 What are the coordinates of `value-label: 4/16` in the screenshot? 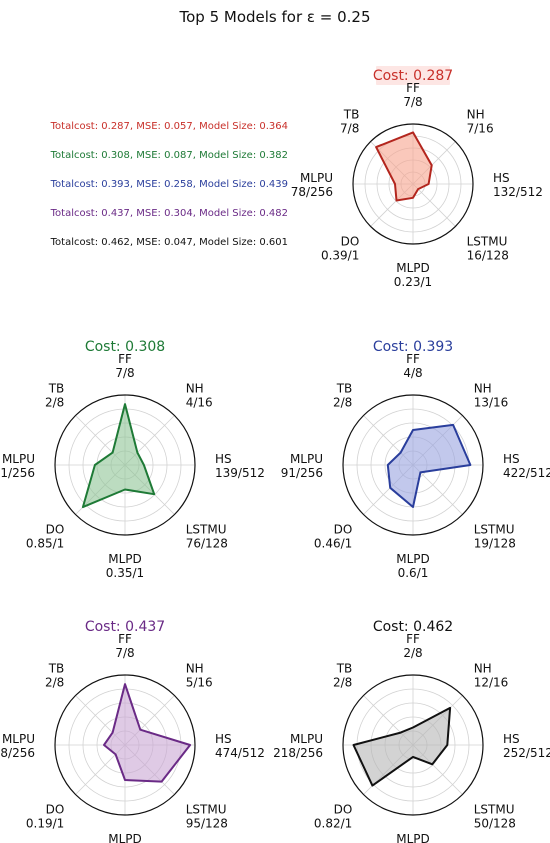 It's located at (199, 402).